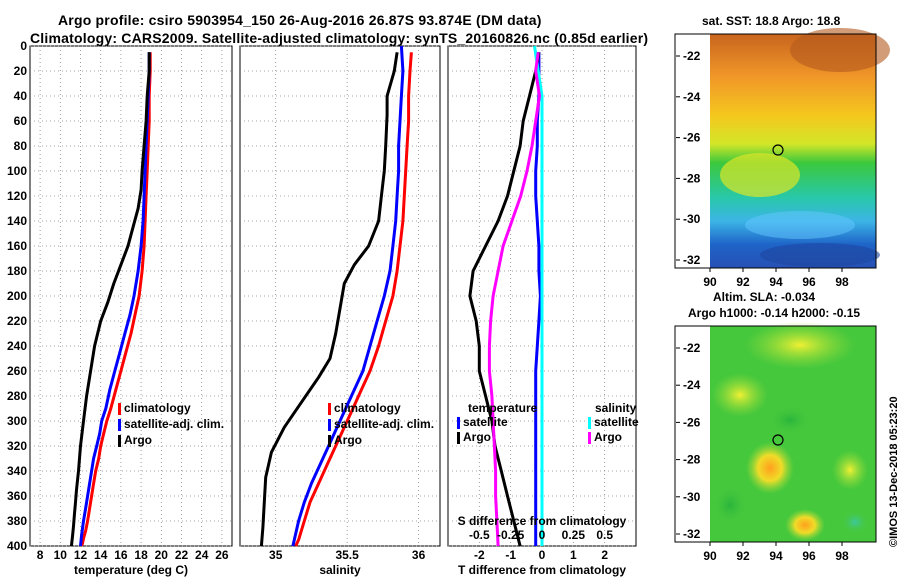 This screenshot has height=580, width=900. I want to click on difference-series-temperature-satellite, so click(538, 299).